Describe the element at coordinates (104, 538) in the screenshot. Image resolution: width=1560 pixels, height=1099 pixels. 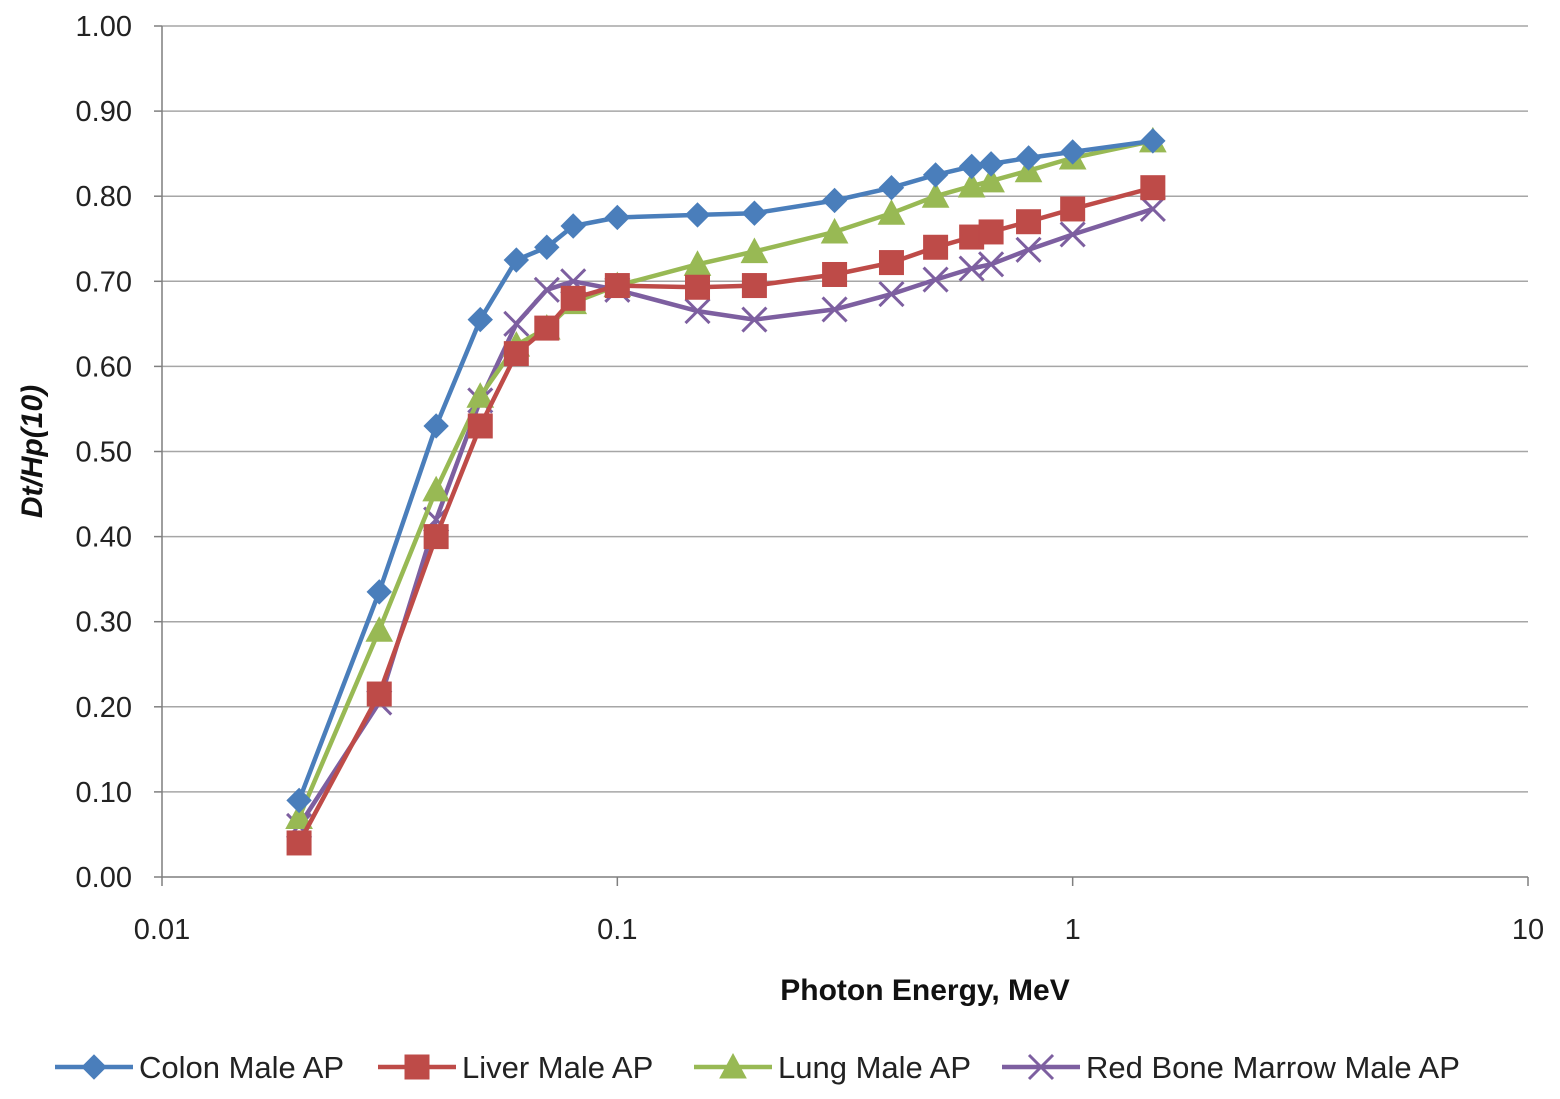
I see `y-tick-label: 0.40` at that location.